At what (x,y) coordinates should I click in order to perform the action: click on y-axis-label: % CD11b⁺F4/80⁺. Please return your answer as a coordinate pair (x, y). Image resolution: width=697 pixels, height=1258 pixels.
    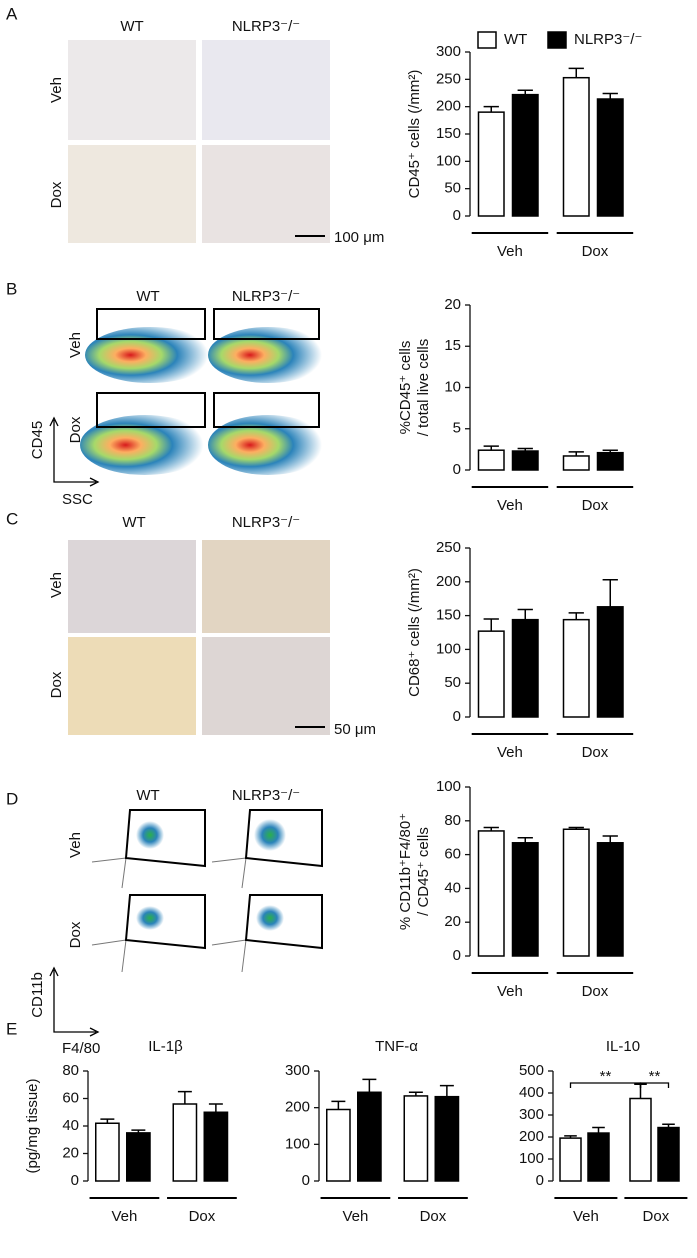
    Looking at the image, I should click on (405, 871).